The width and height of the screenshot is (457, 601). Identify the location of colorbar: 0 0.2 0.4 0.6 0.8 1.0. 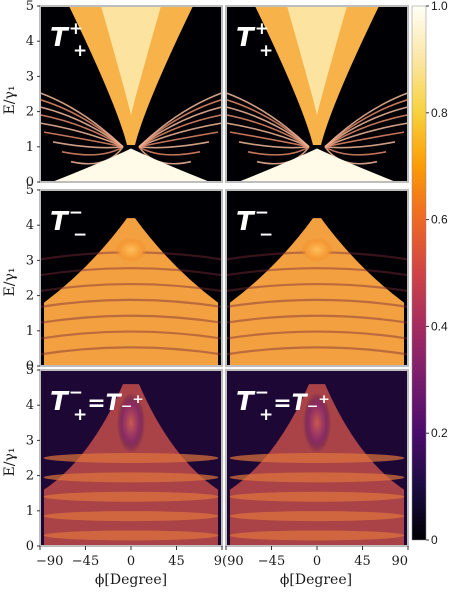
(429, 273).